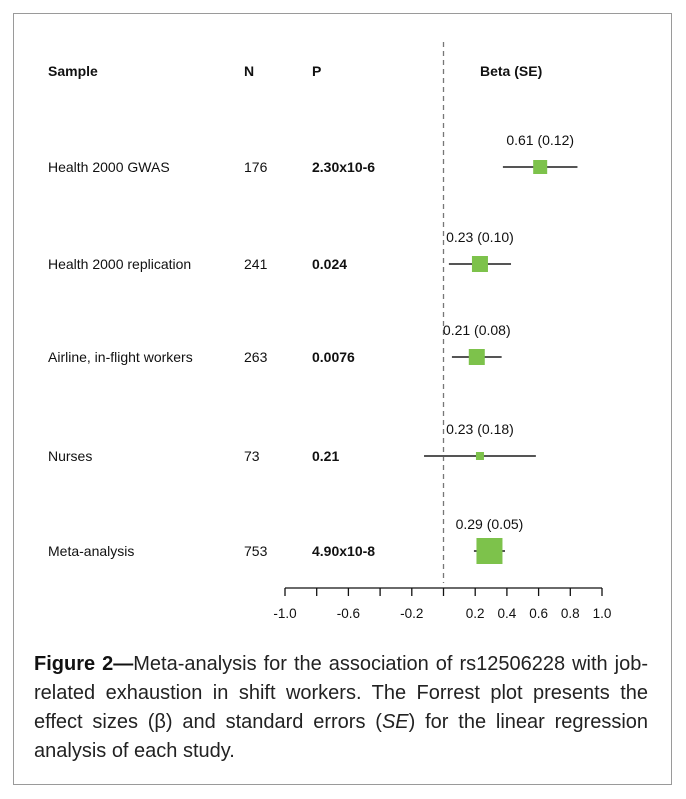 The height and width of the screenshot is (799, 686). What do you see at coordinates (343, 551) in the screenshot?
I see `row-p-value: 4.90x10-8` at bounding box center [343, 551].